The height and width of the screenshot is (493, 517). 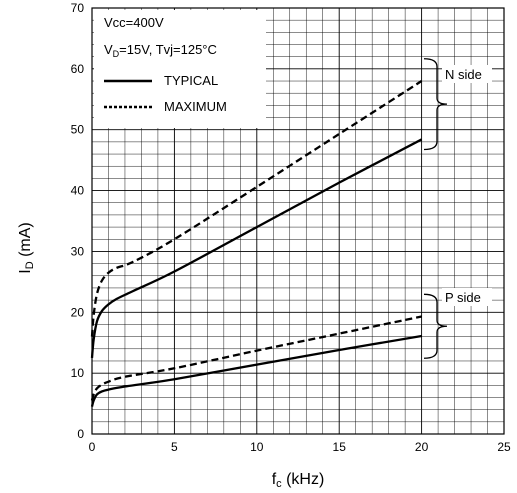 What do you see at coordinates (160, 50) in the screenshot?
I see `condition-vd-tvj: VD=15V, Tvj=125°C` at bounding box center [160, 50].